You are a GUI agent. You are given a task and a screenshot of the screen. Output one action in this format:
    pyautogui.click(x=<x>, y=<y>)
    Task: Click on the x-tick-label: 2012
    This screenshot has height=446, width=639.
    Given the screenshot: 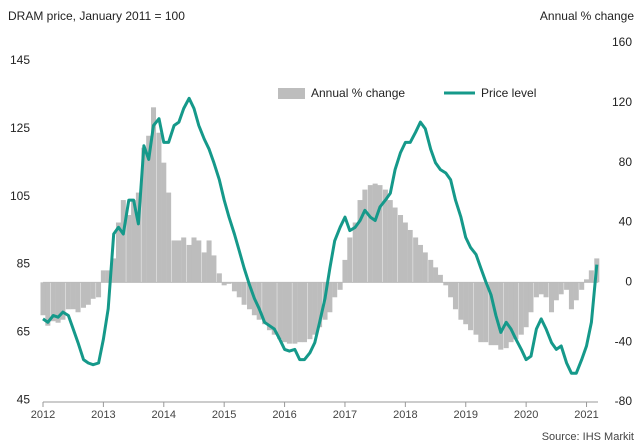 What is the action you would take?
    pyautogui.click(x=43, y=415)
    